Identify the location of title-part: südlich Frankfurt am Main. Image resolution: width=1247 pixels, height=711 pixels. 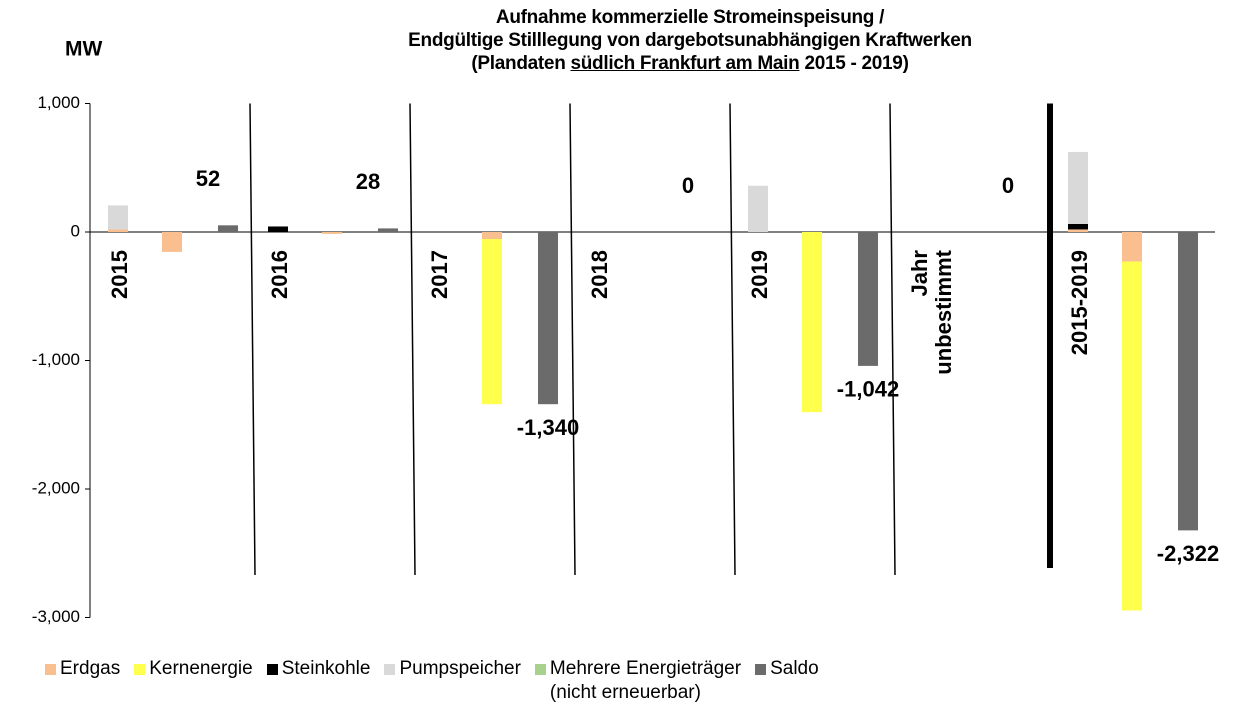
(685, 63).